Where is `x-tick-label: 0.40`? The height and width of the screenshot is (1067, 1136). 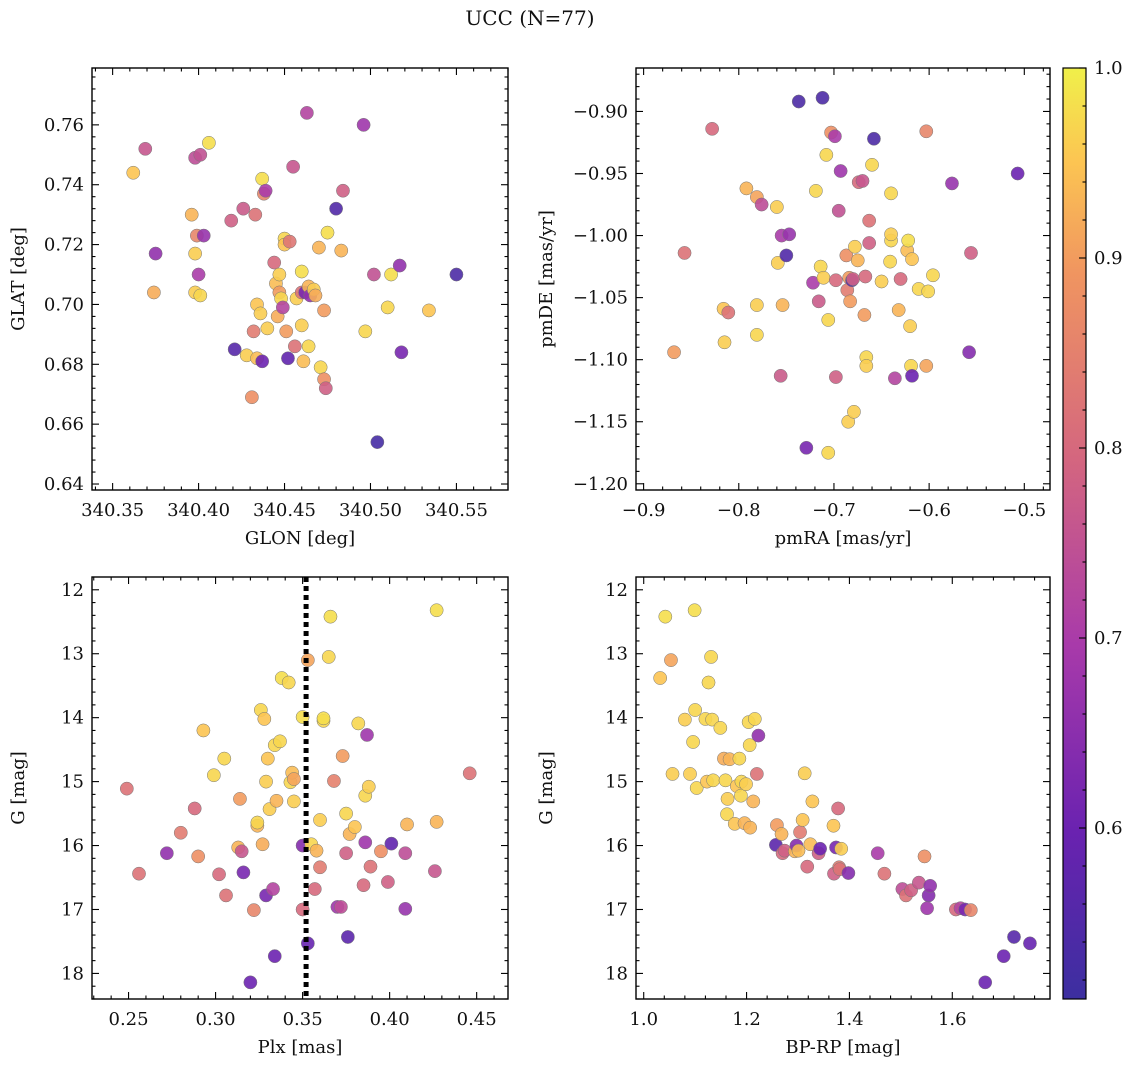 x-tick-label: 0.40 is located at coordinates (390, 1019).